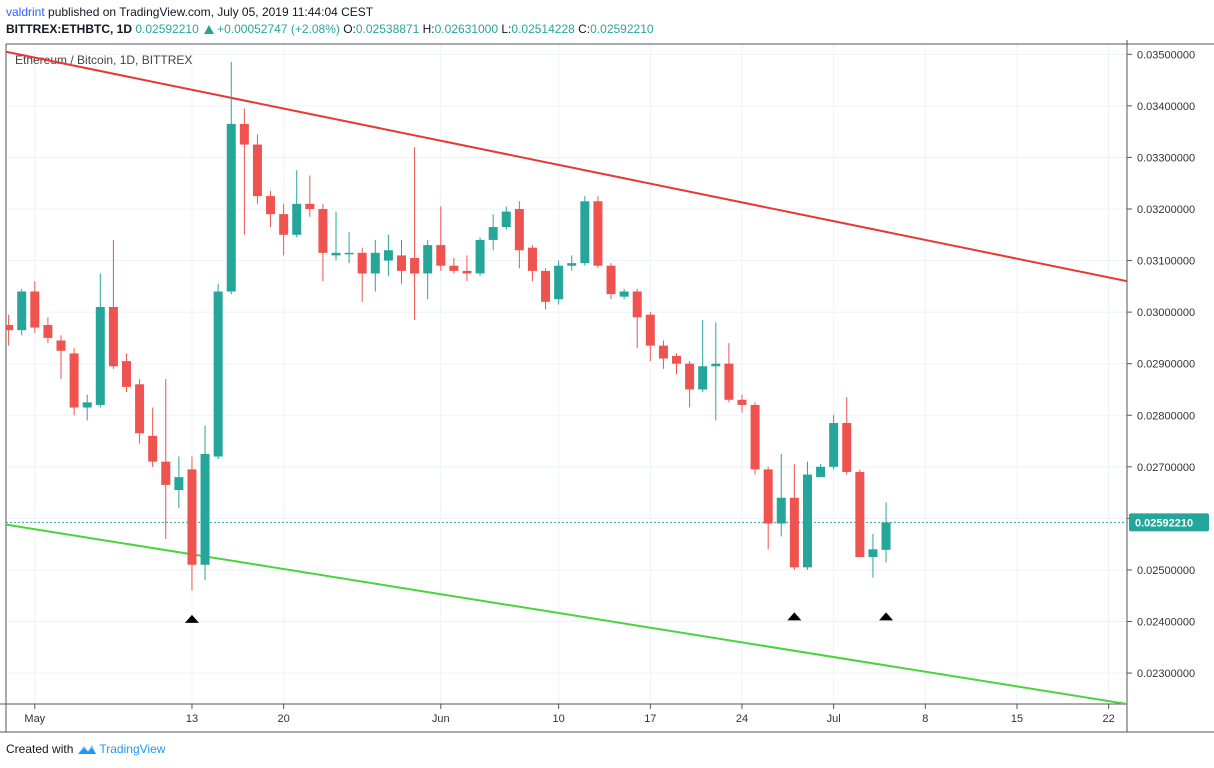  I want to click on low-label: L:, so click(506, 29).